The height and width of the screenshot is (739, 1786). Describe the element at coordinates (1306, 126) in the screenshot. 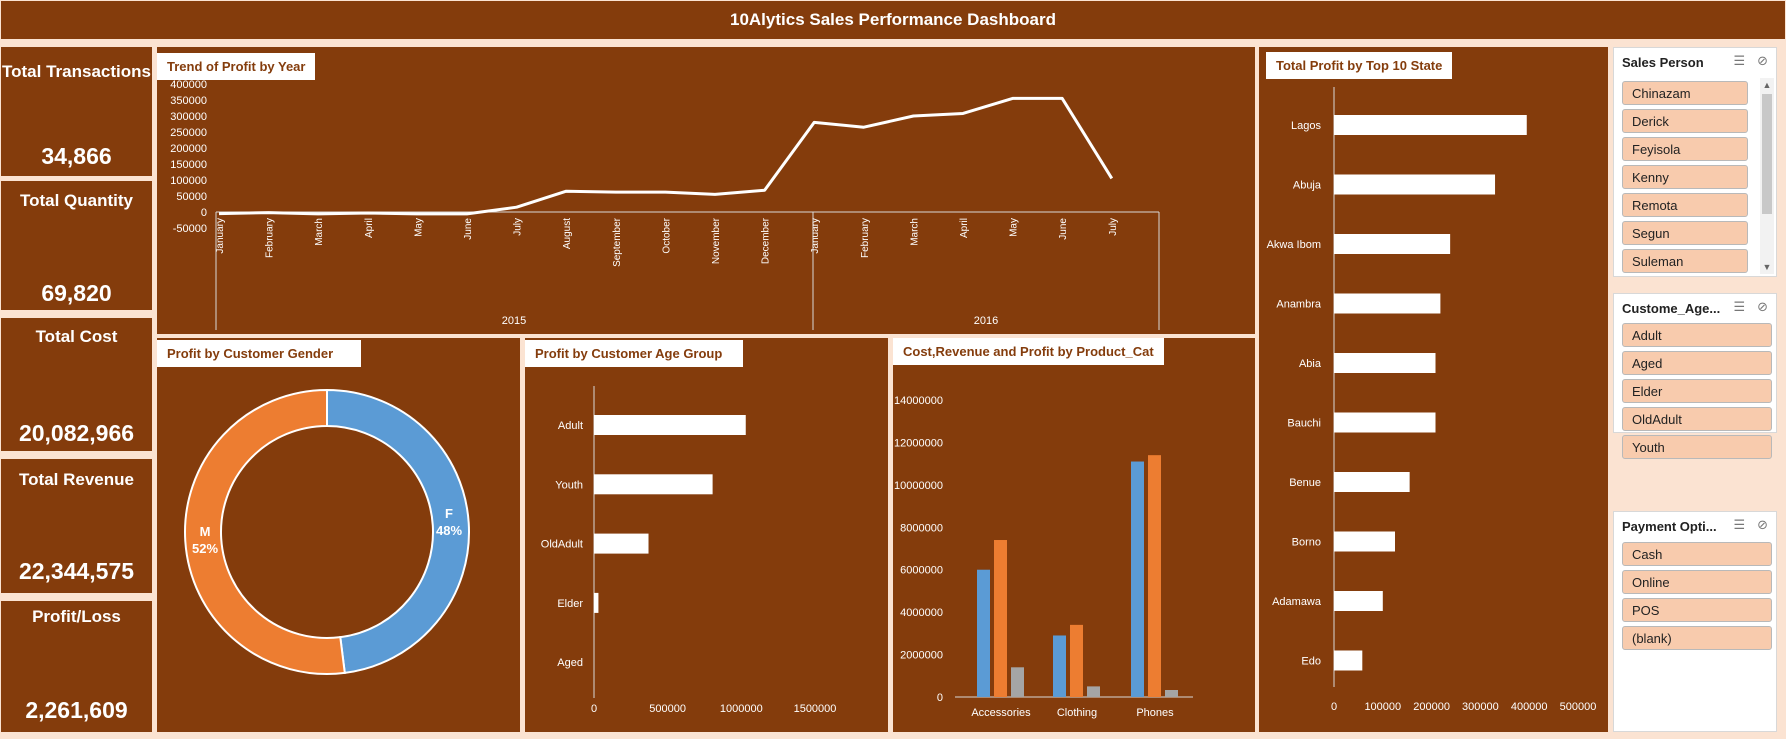

I see `category-label: Lagos` at that location.